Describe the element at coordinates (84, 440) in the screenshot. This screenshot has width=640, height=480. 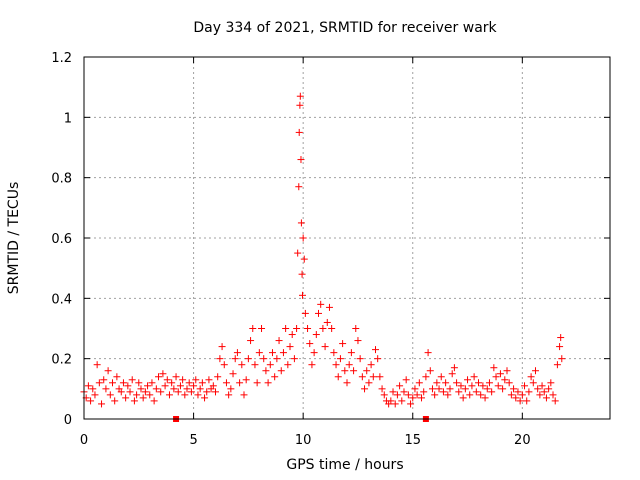
I see `x-tick-label: 0` at that location.